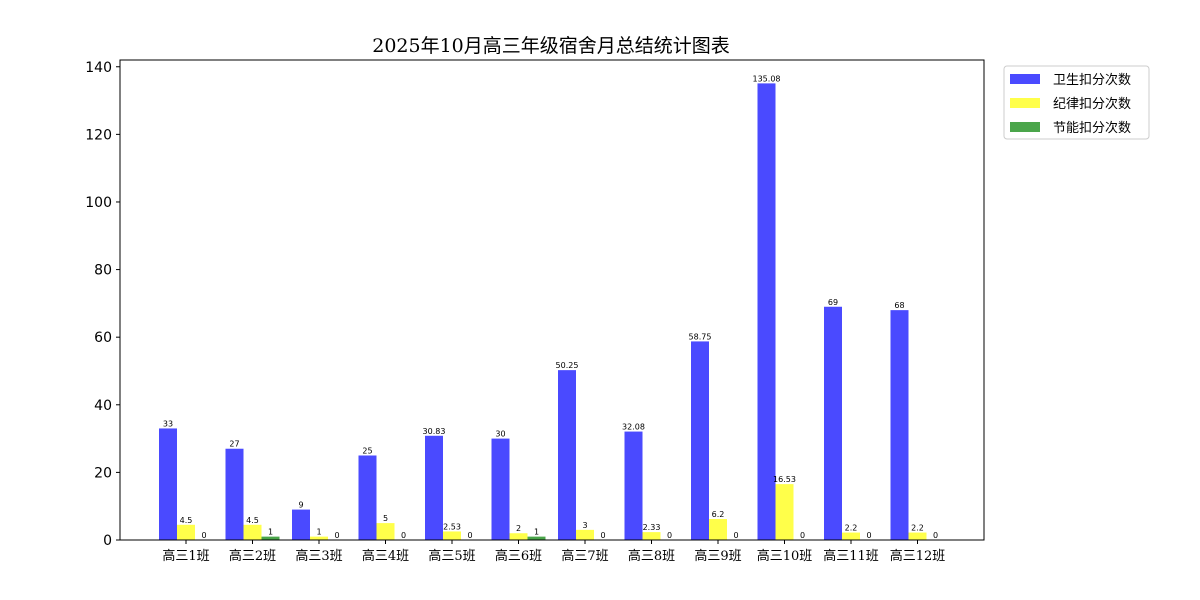  Describe the element at coordinates (185, 556) in the screenshot. I see `x-tick-label: 高三1班` at that location.